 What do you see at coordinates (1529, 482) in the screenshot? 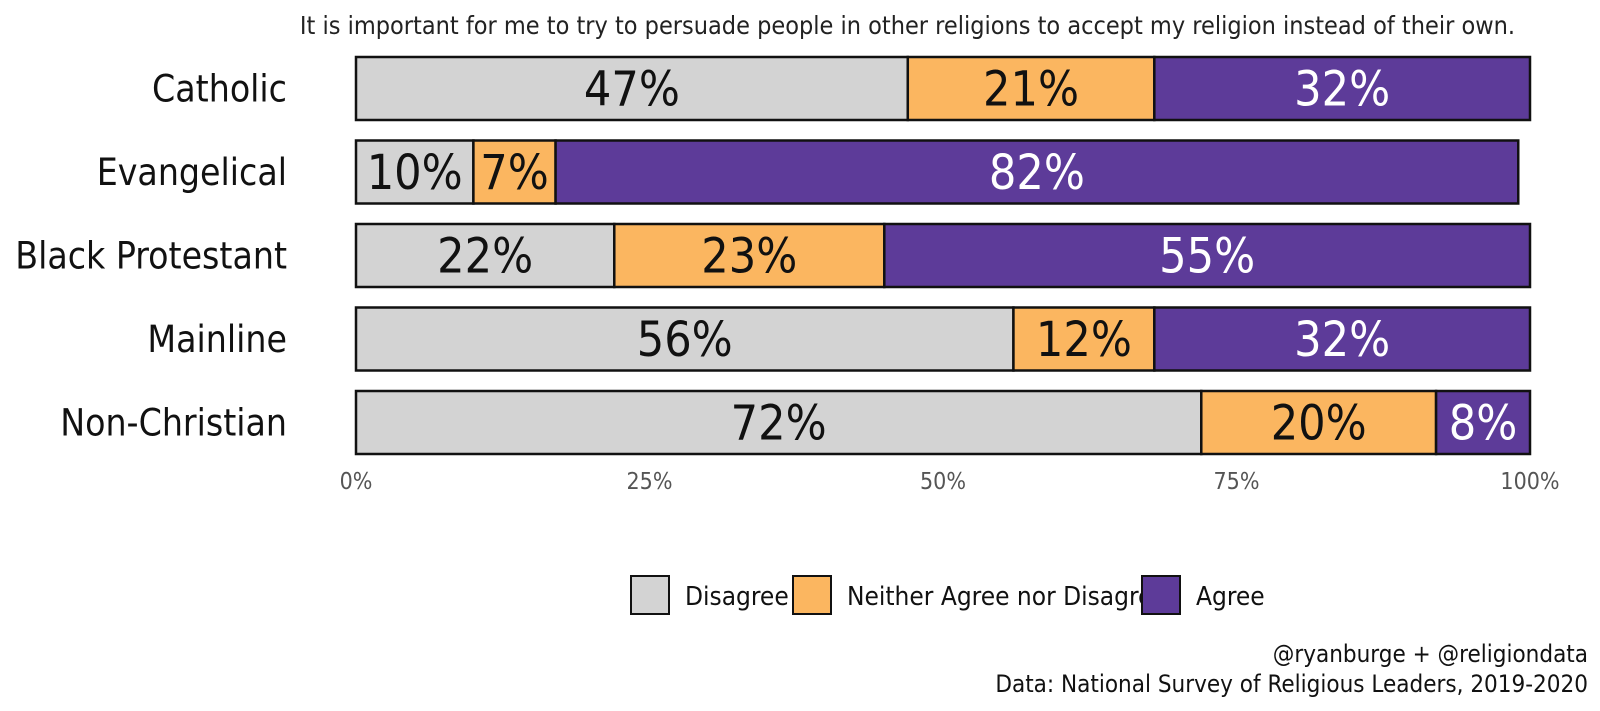
I see `x-tick-label-100: 100%` at bounding box center [1529, 482].